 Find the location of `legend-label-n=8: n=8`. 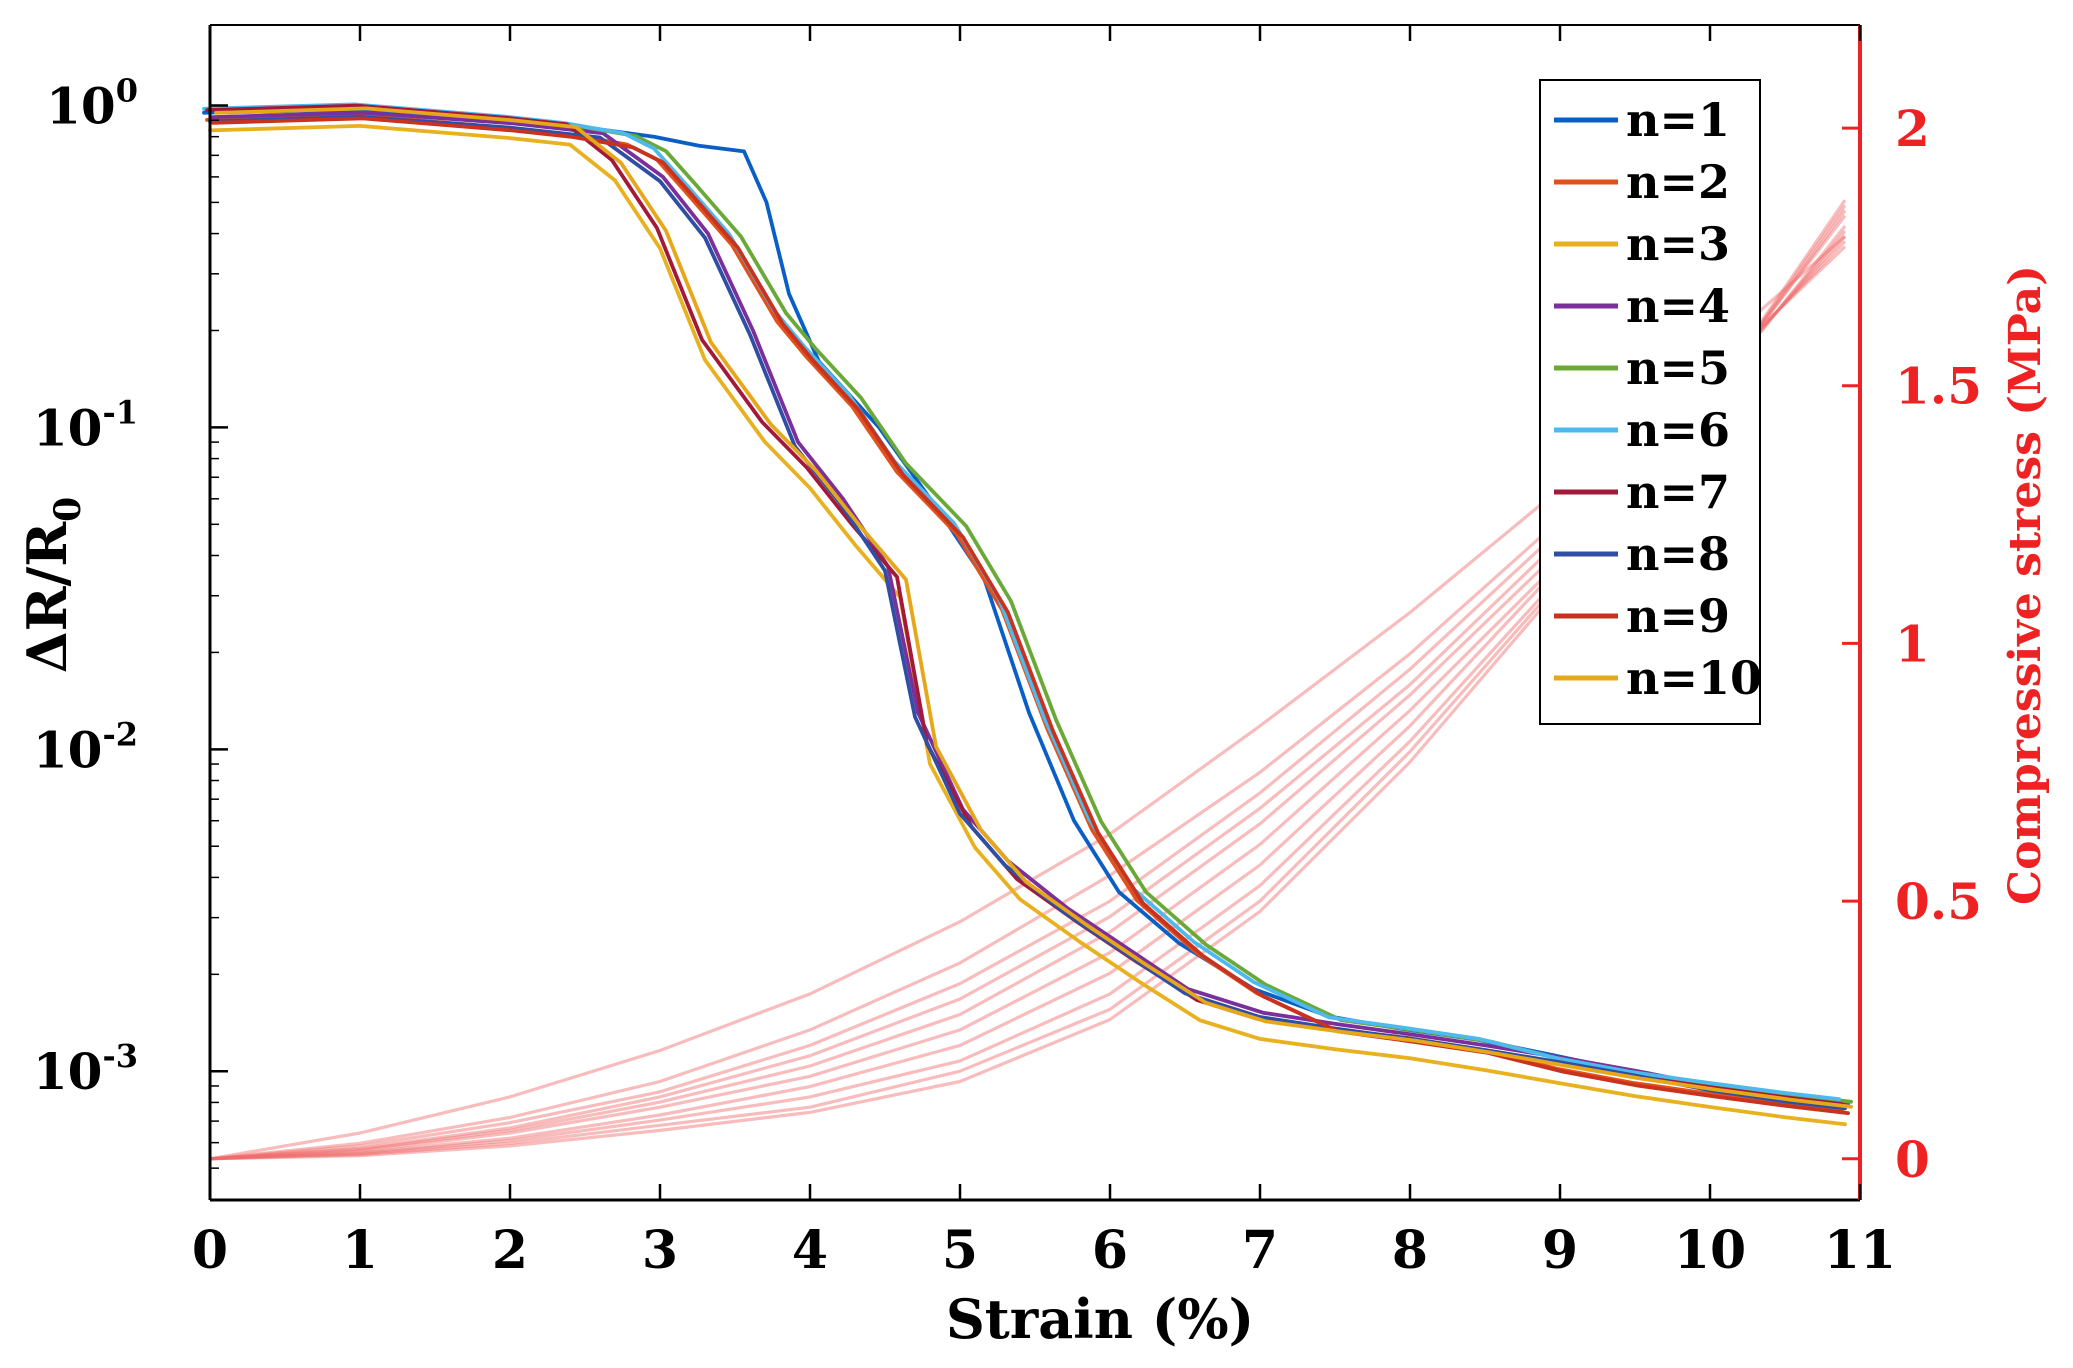

legend-label-n=8: n=8 is located at coordinates (1678, 554).